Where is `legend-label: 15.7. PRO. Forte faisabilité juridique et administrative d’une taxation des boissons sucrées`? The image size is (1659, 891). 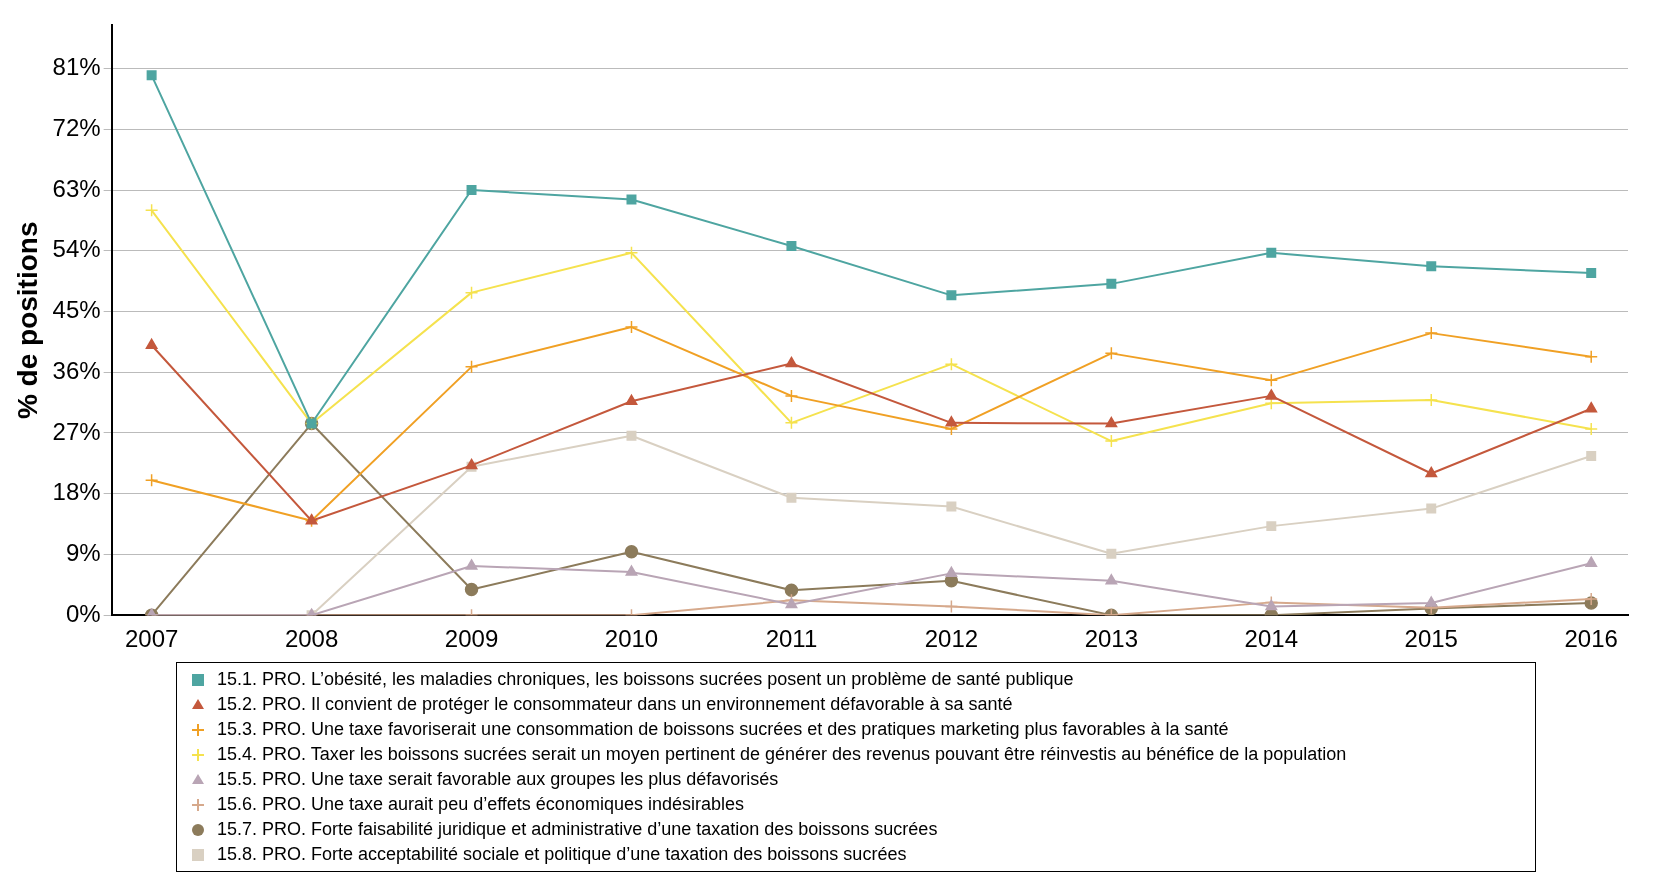
legend-label: 15.7. PRO. Forte faisabilité juridique et administrative d’une taxation des boissons sucrées is located at coordinates (577, 829).